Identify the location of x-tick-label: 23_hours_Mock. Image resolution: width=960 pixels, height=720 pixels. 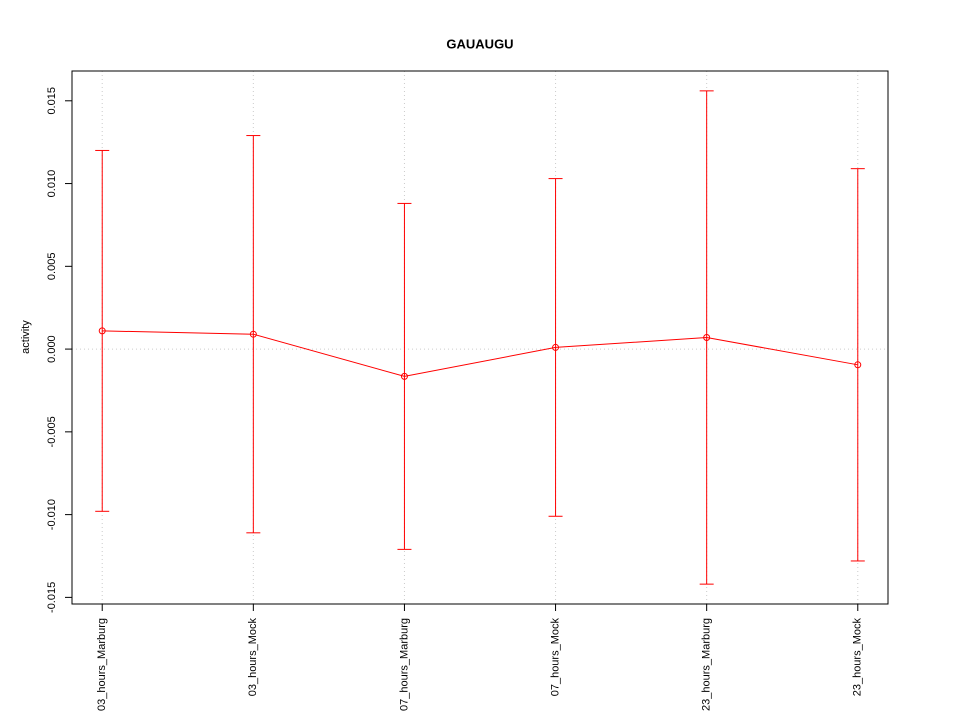
(858, 657).